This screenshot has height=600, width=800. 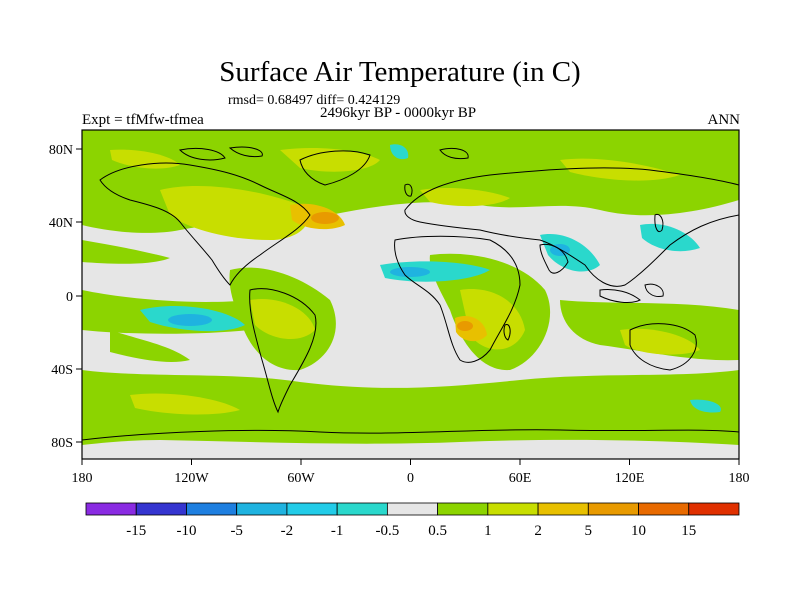 I want to click on stats-line: rmsd= 0.68497 diff= 0.424129, so click(x=314, y=100).